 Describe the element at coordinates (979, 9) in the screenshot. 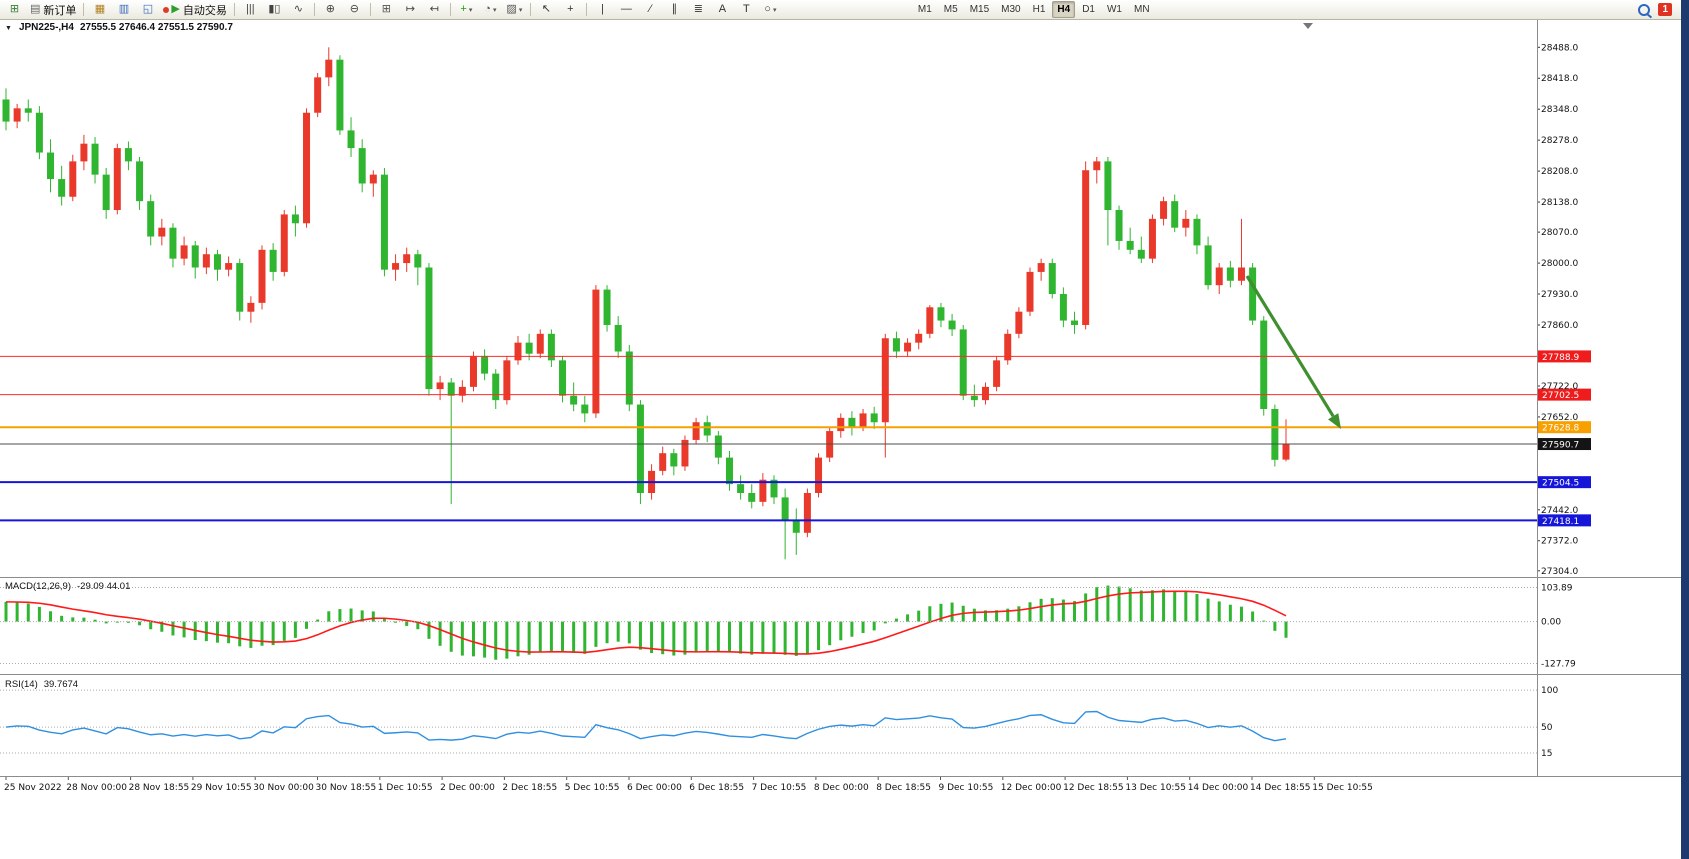

I see `timeframe-m15-button: M15` at that location.